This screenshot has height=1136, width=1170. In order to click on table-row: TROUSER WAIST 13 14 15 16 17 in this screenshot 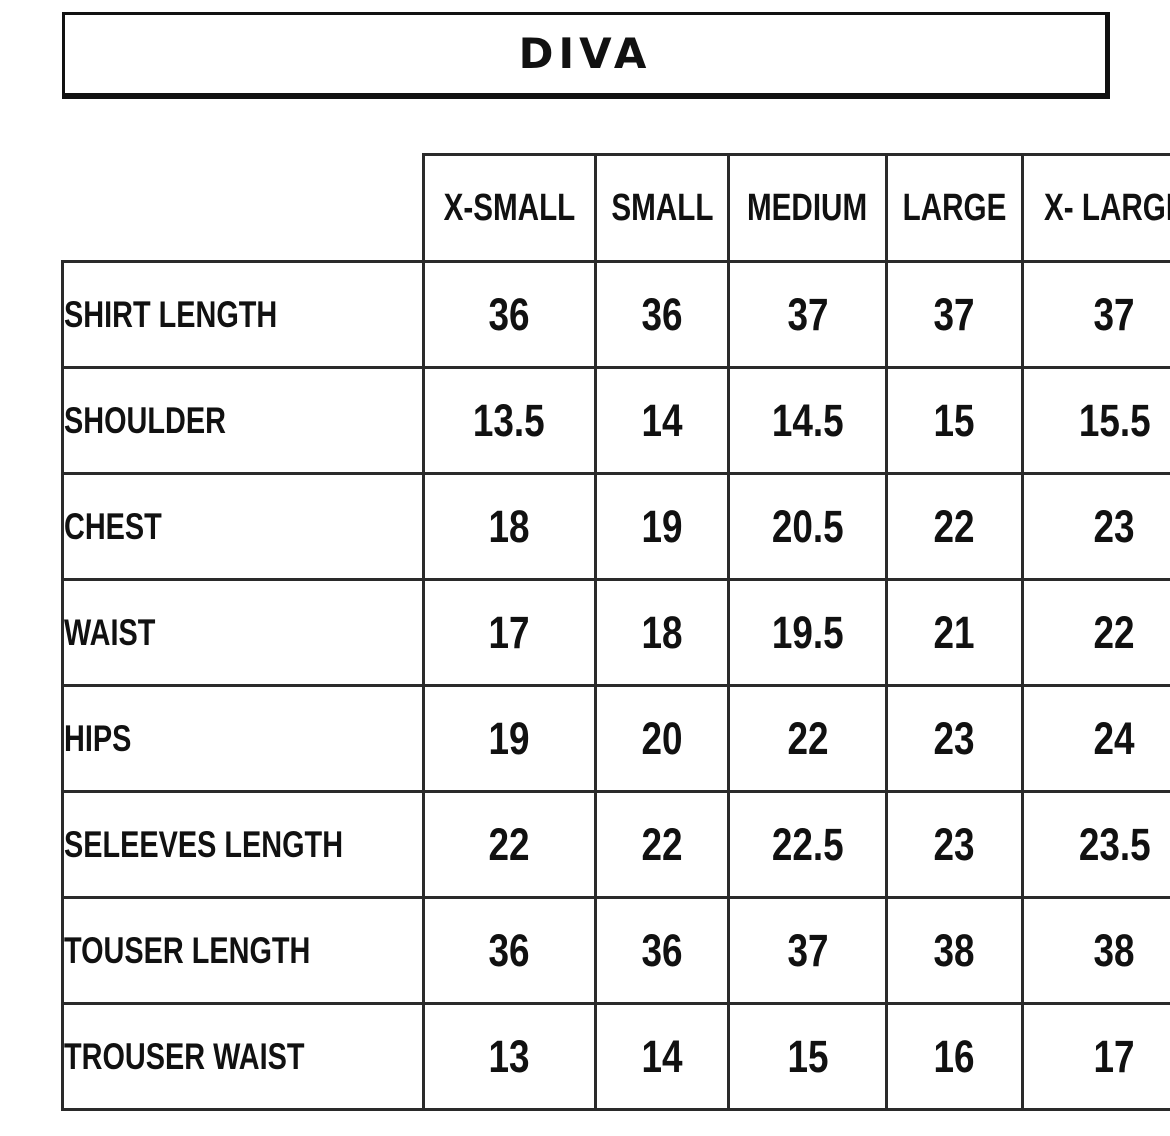, I will do `click(615, 1056)`.